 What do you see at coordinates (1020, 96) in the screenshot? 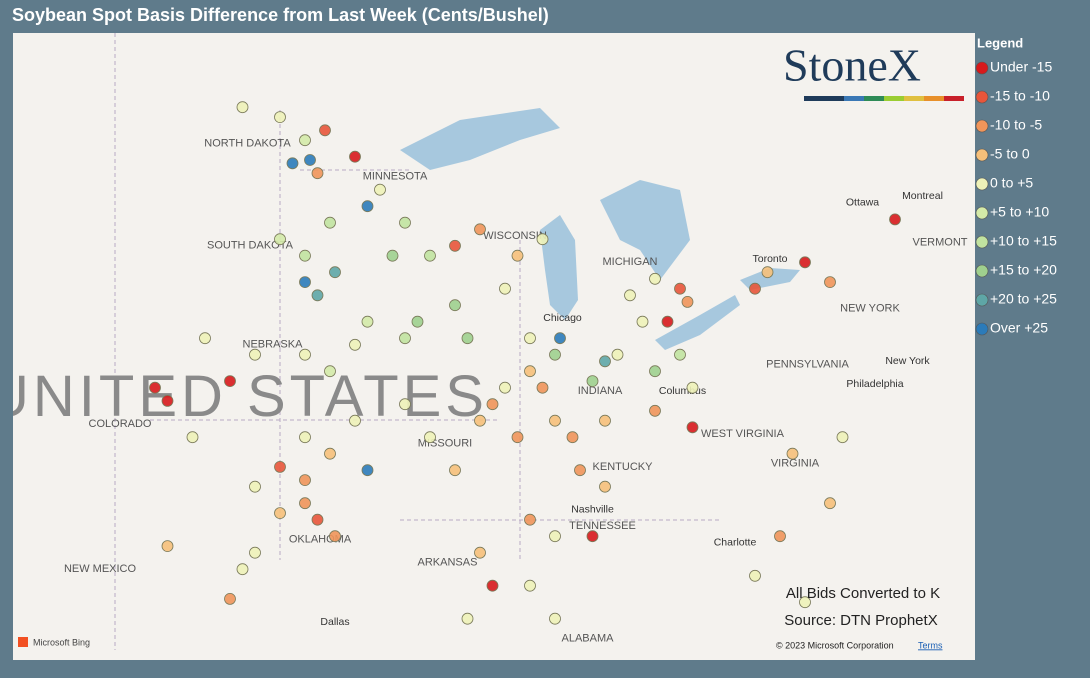
I see `legend-label: -15 to -10` at bounding box center [1020, 96].